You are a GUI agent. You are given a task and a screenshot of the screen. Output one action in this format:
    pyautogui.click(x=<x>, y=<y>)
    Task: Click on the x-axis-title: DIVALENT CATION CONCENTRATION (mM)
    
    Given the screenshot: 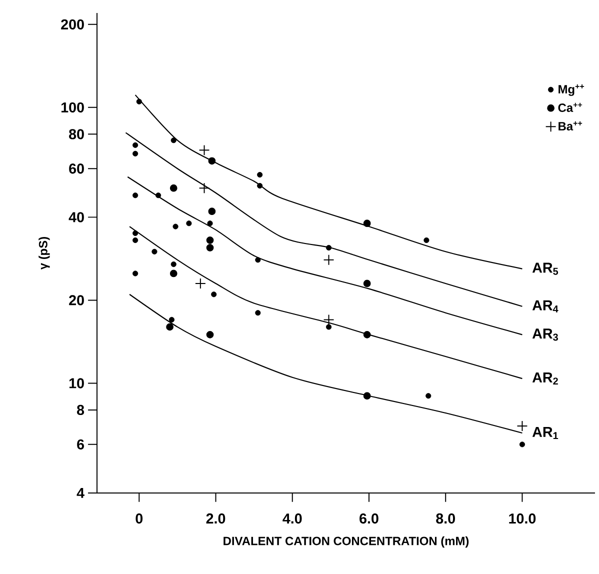 What is the action you would take?
    pyautogui.click(x=346, y=542)
    